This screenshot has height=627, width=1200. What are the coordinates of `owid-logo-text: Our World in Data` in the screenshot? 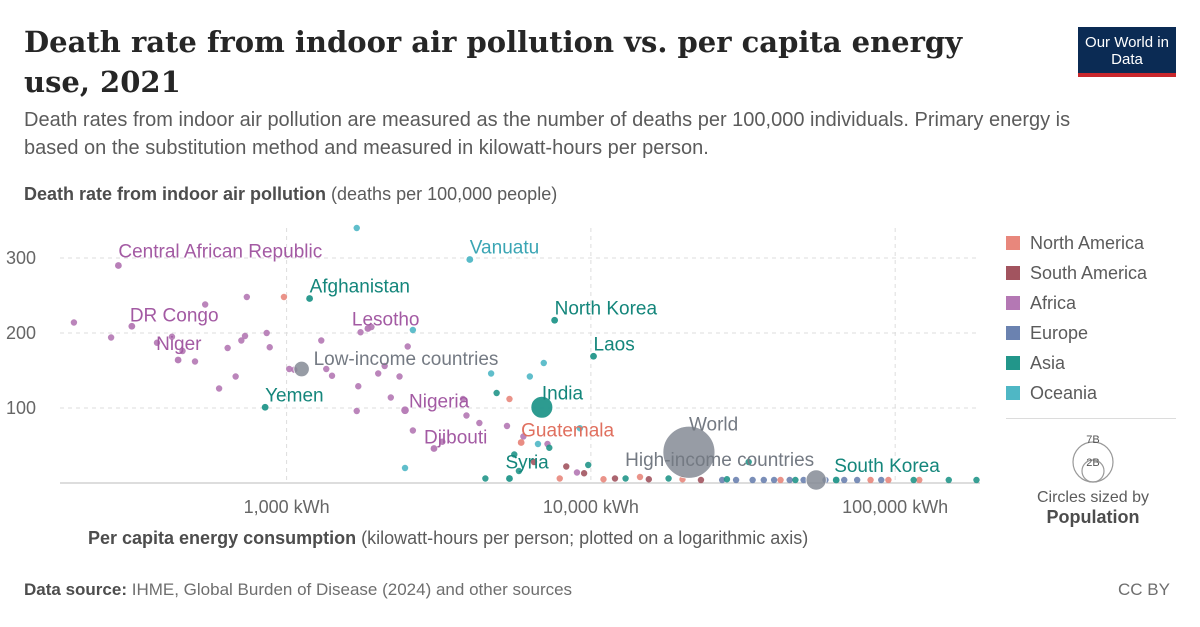 It's located at (1127, 51).